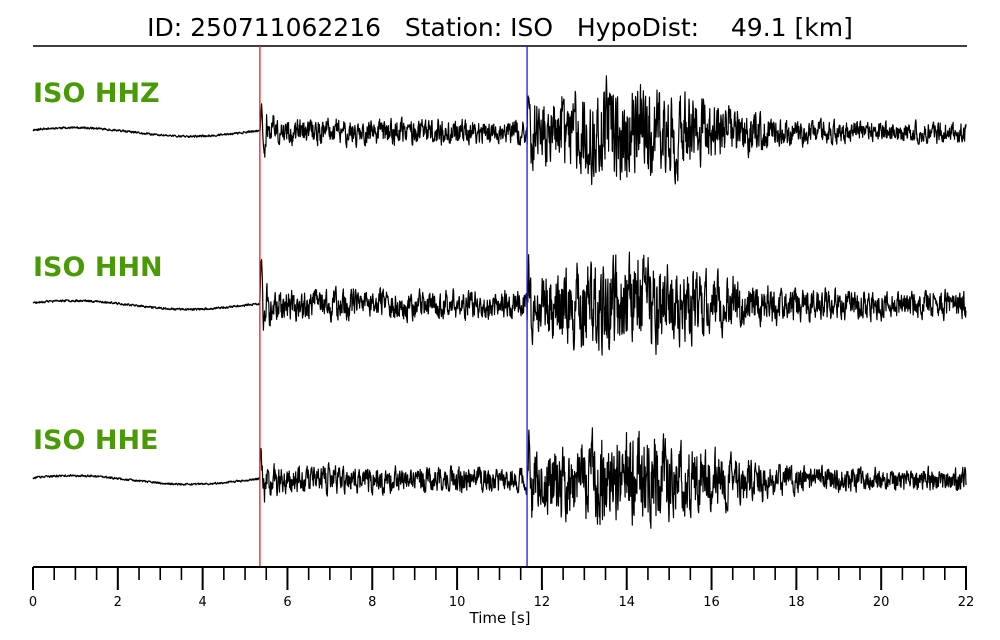 The image size is (1000, 640). Describe the element at coordinates (95, 440) in the screenshot. I see `channel-label-hhe: ISO HHE` at that location.